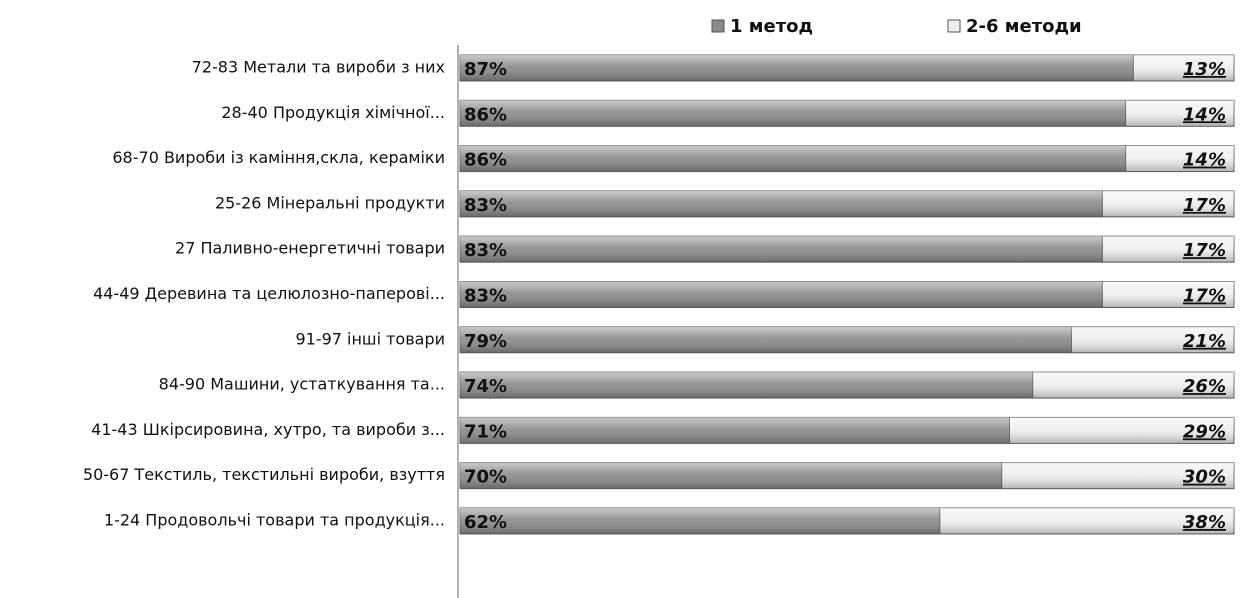 The image size is (1241, 598). What do you see at coordinates (485, 477) in the screenshot?
I see `value-label: 70%` at bounding box center [485, 477].